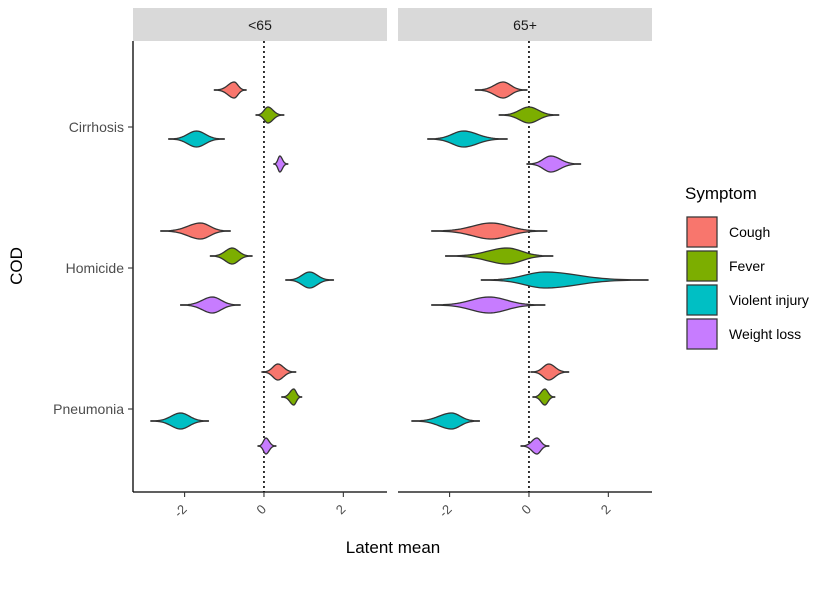  What do you see at coordinates (446, 421) in the screenshot?
I see `violin-65-plus-pneumonia-violent-injury` at bounding box center [446, 421].